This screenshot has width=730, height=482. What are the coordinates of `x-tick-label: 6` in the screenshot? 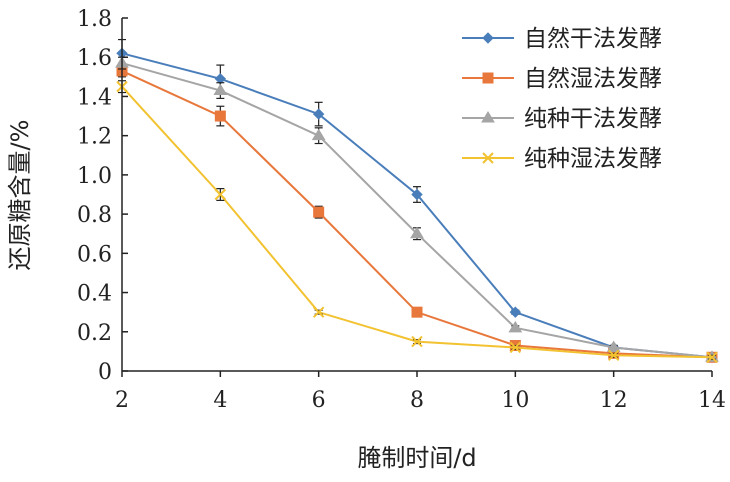 It's located at (319, 400).